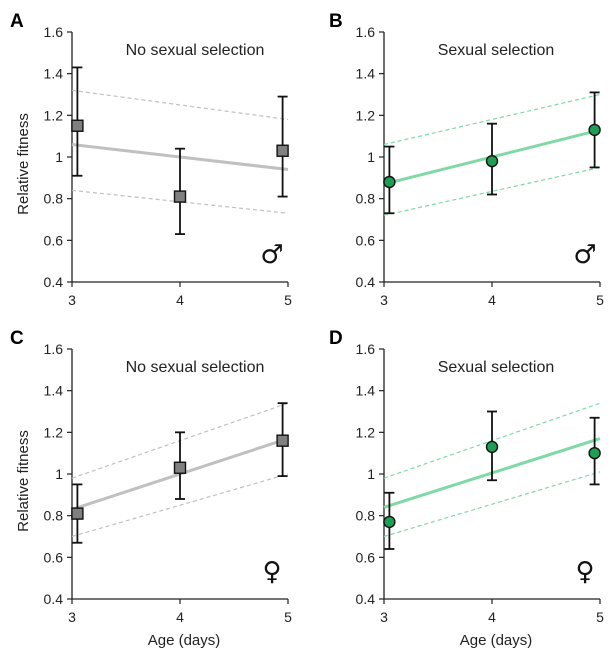 This screenshot has width=615, height=654. Describe the element at coordinates (180, 505) in the screenshot. I see `panel-c-ci-lower-line` at that location.